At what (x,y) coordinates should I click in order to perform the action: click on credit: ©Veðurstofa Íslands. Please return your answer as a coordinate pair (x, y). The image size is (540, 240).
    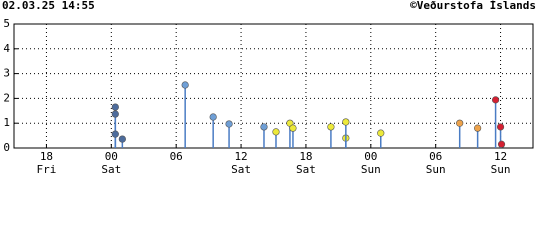
    Looking at the image, I should click on (473, 6).